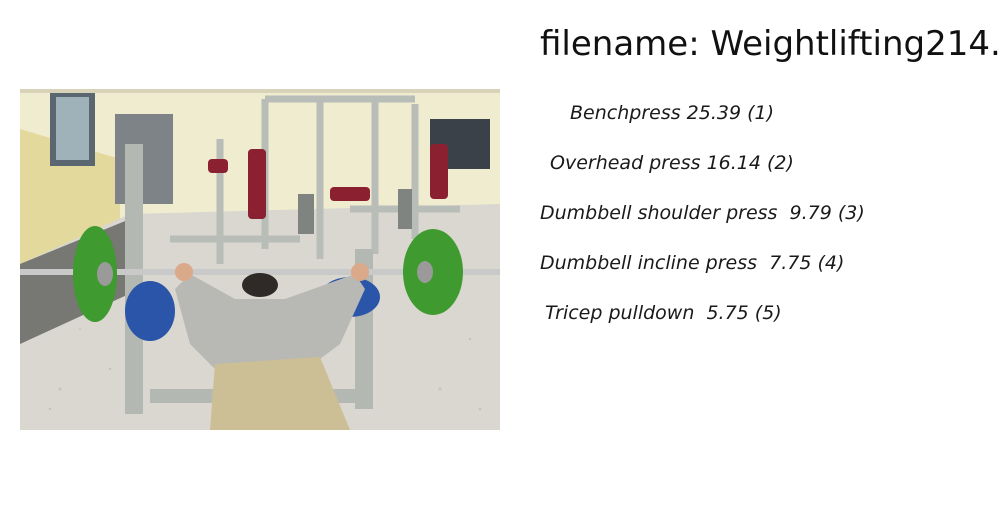  Describe the element at coordinates (672, 163) in the screenshot. I see `prediction-item-2: Overhead press 16.14 (2)` at that location.